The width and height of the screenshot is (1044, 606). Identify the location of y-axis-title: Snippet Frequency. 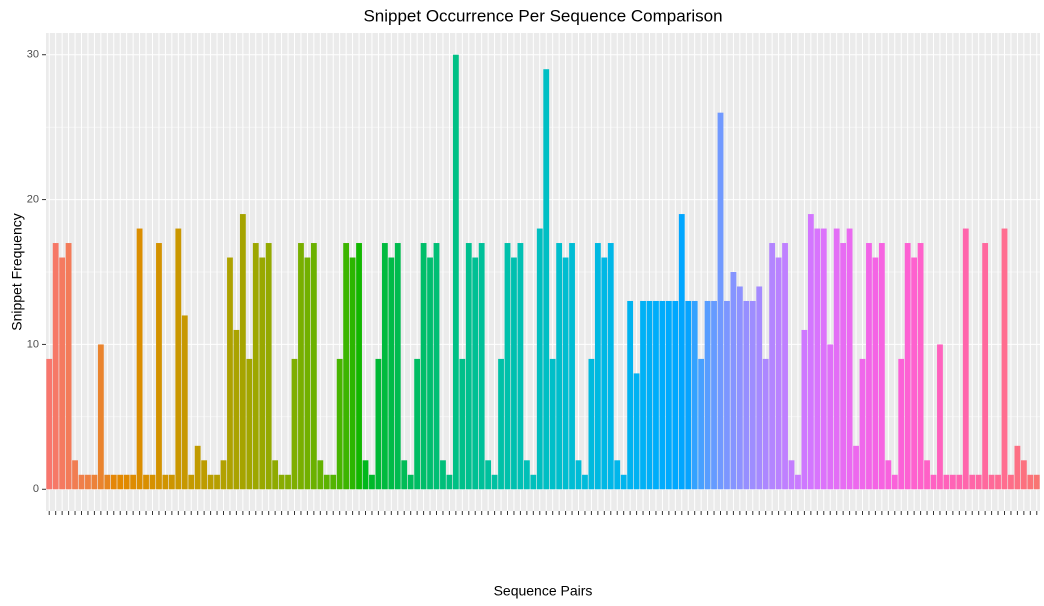
(17, 272).